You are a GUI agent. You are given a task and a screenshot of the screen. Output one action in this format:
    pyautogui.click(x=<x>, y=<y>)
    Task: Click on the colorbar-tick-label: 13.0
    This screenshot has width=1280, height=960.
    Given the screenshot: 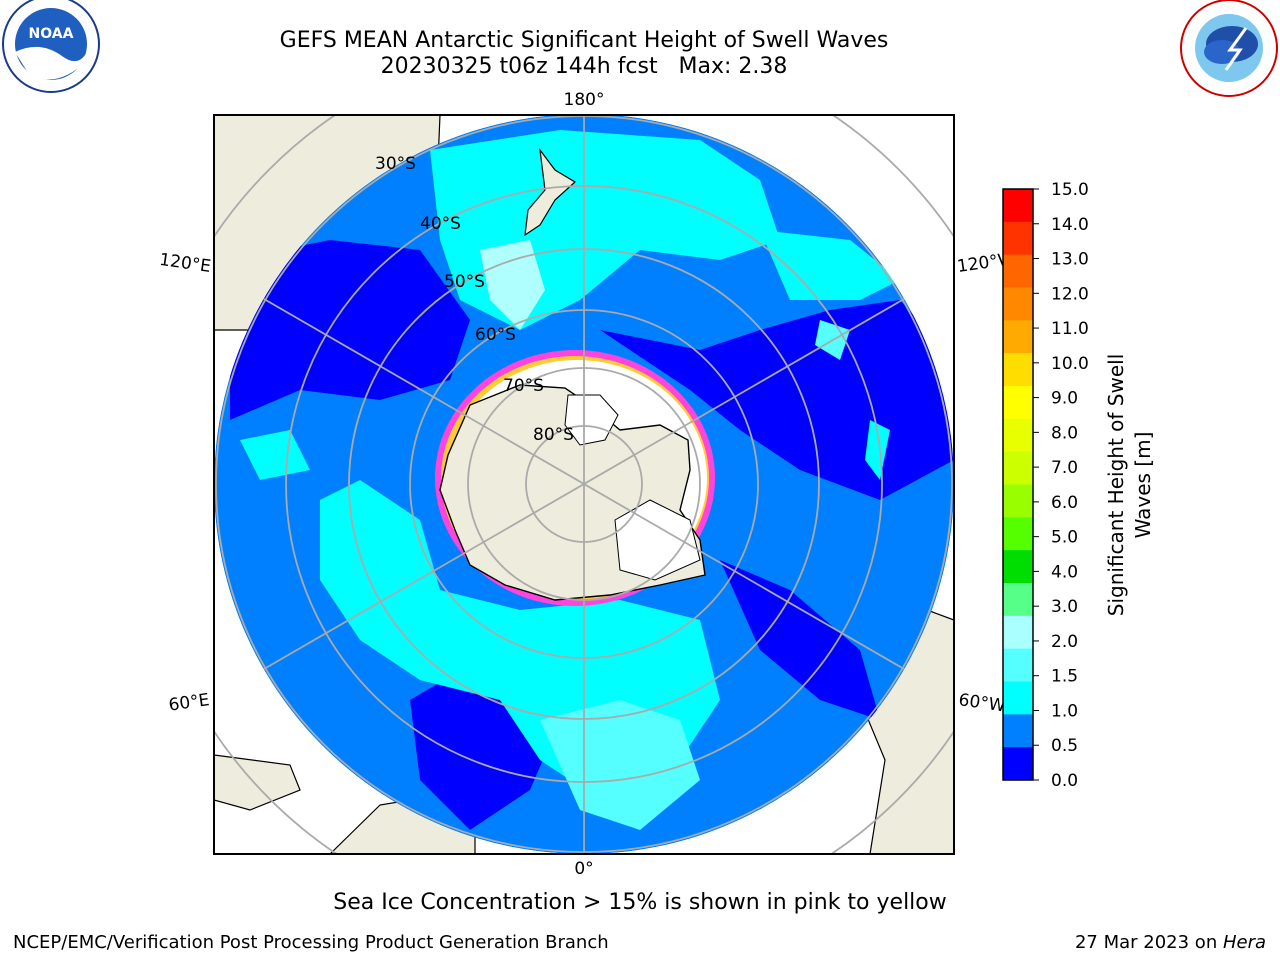 What is the action you would take?
    pyautogui.click(x=1070, y=260)
    